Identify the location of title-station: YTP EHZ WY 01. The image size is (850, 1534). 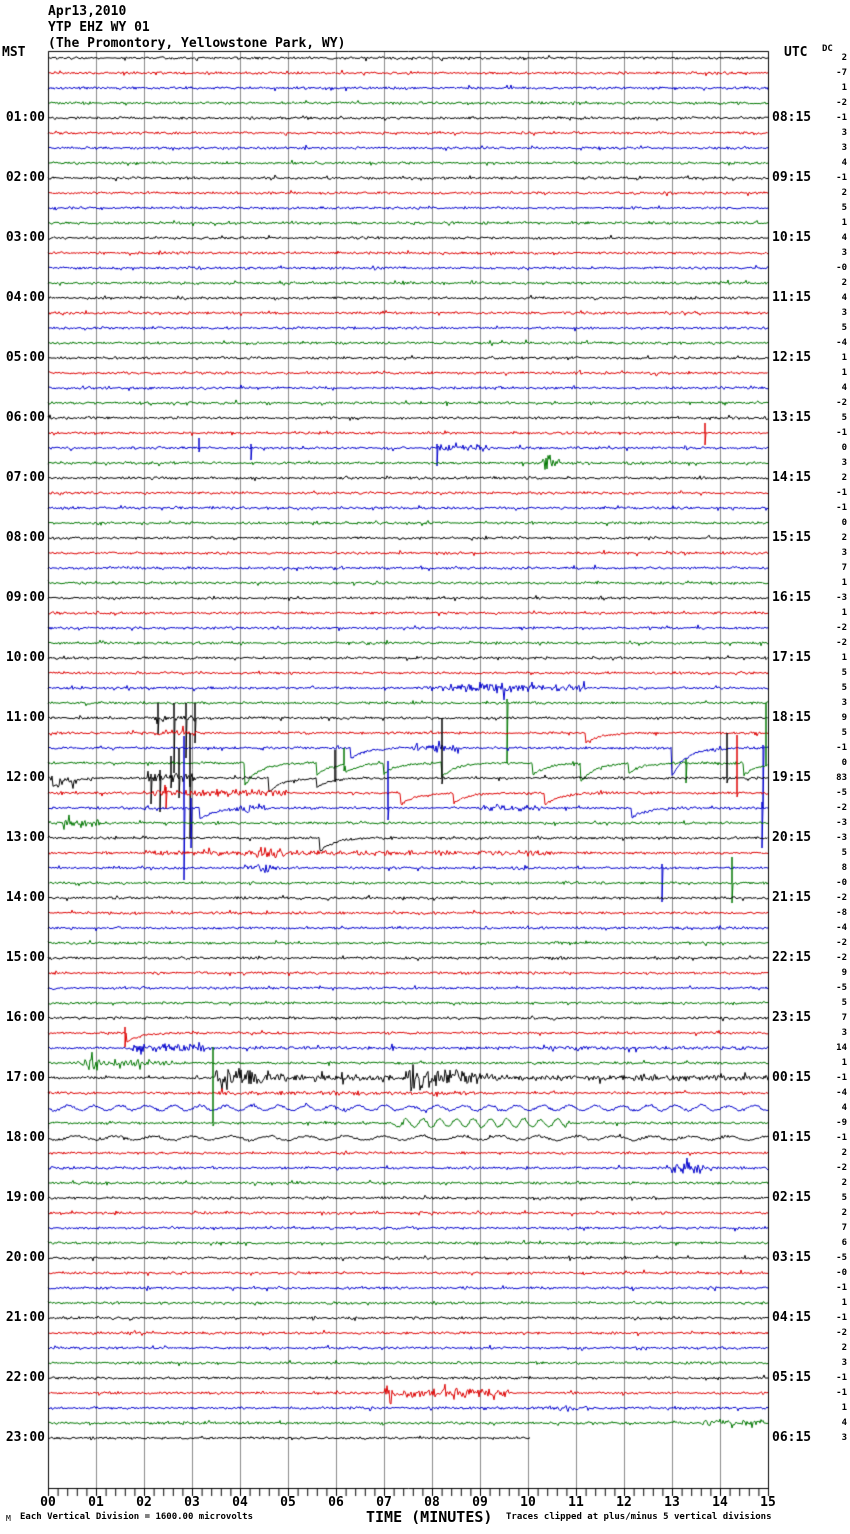
(99, 27).